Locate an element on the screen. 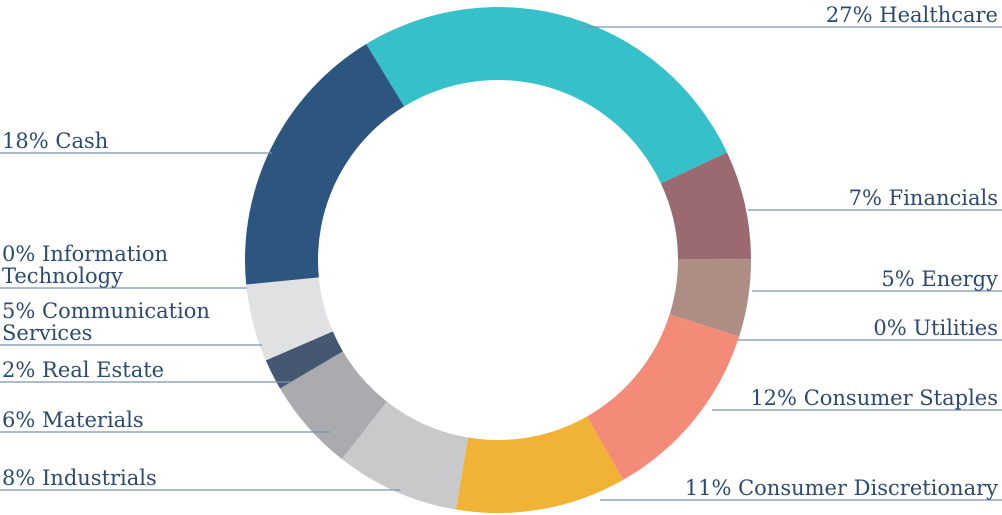 The image size is (1002, 515). category-label: Communication Services is located at coordinates (106, 322).